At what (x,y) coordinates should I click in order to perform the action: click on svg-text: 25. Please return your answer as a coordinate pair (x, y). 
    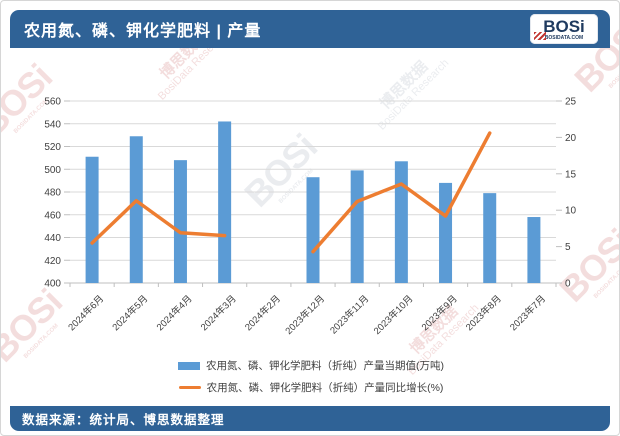
    Looking at the image, I should click on (571, 102).